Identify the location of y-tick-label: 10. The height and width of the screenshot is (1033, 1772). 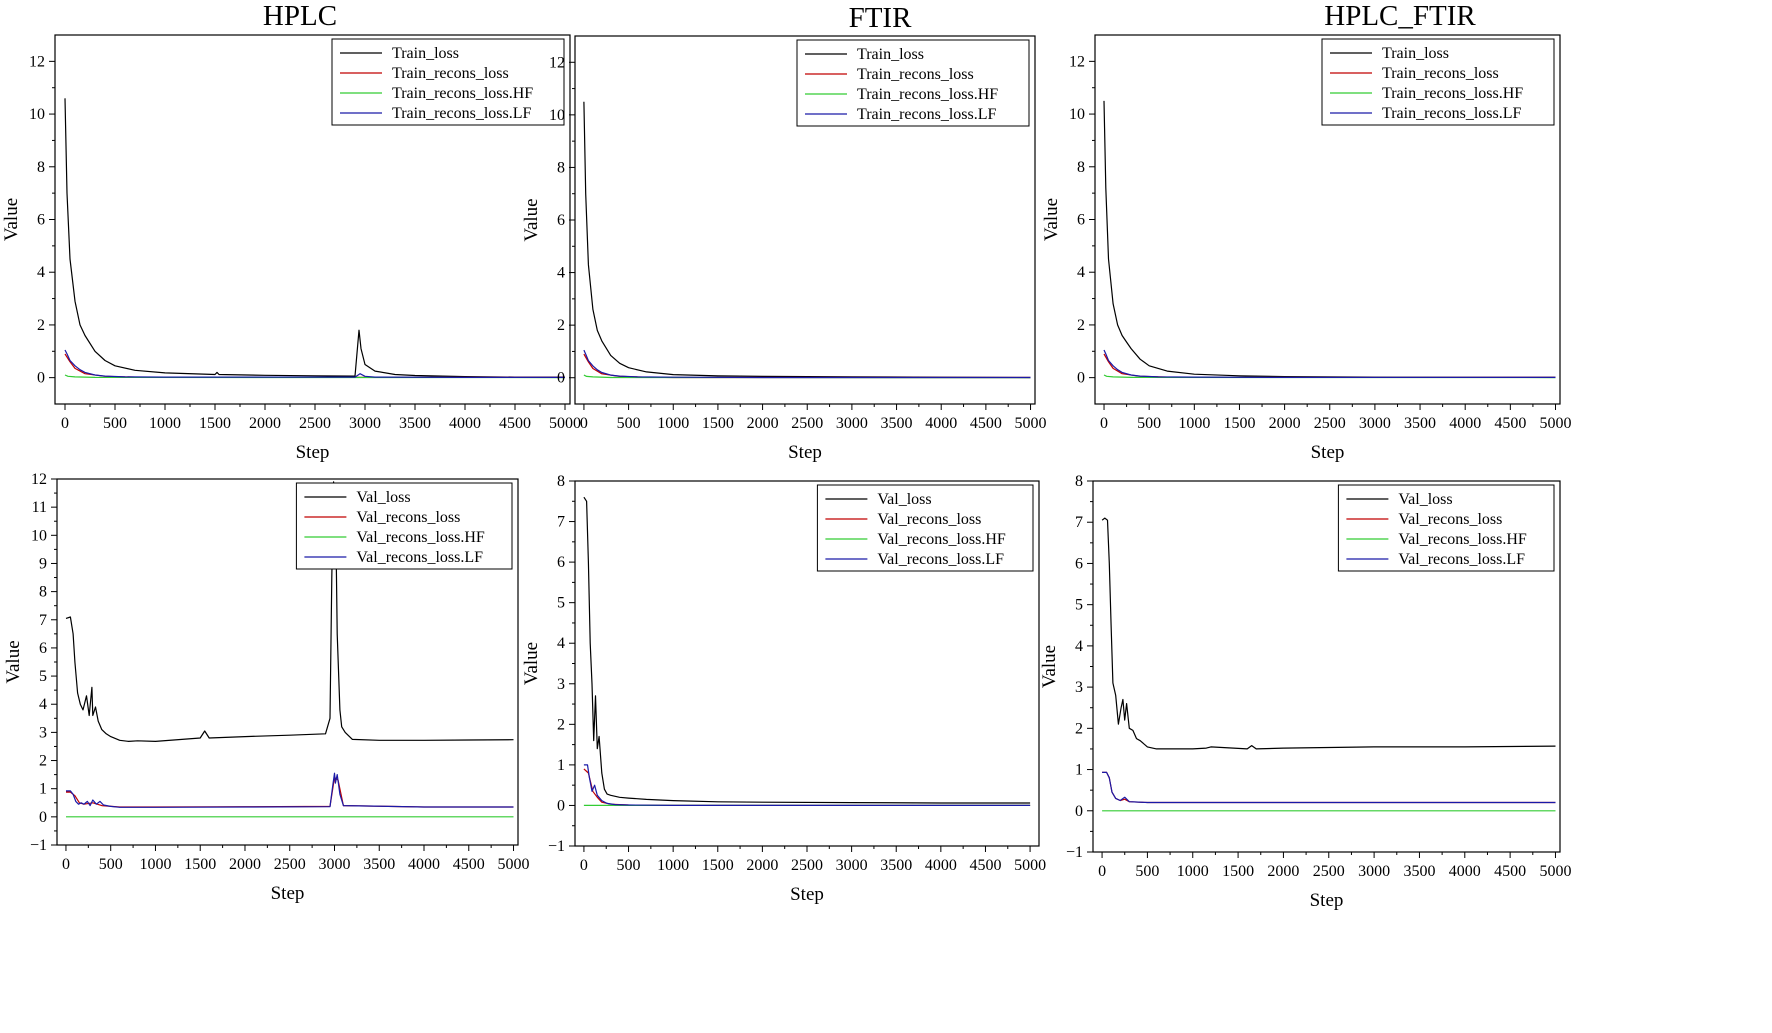
(1077, 114).